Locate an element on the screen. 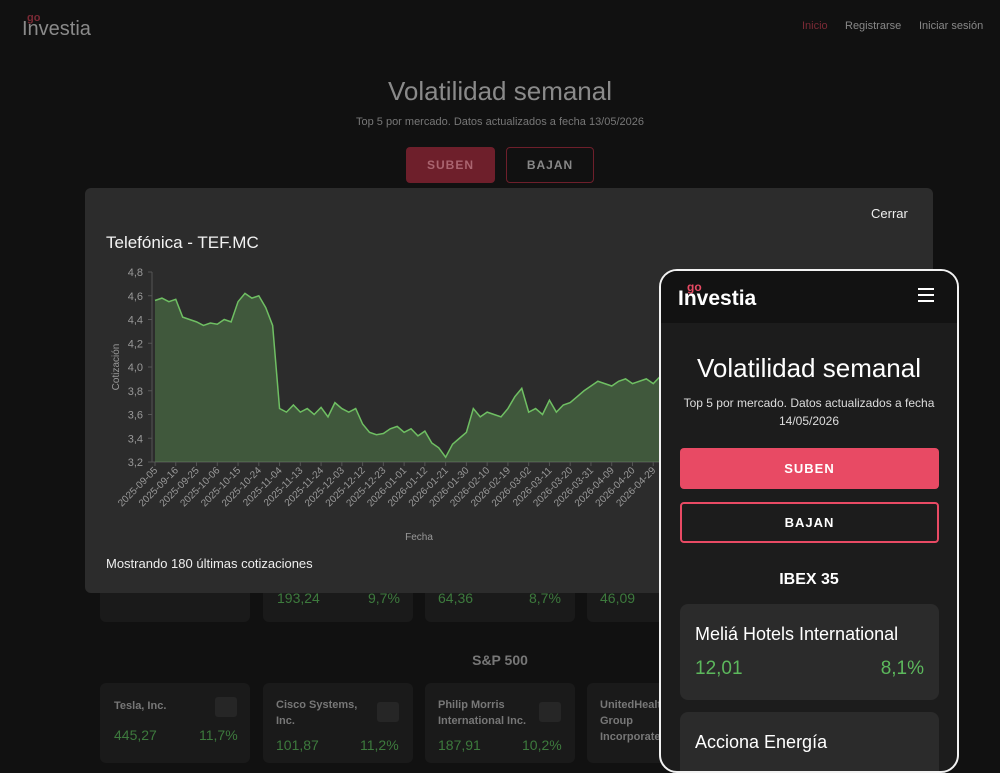 The height and width of the screenshot is (773, 1000). y-tick-label: 3,8 is located at coordinates (135, 392).